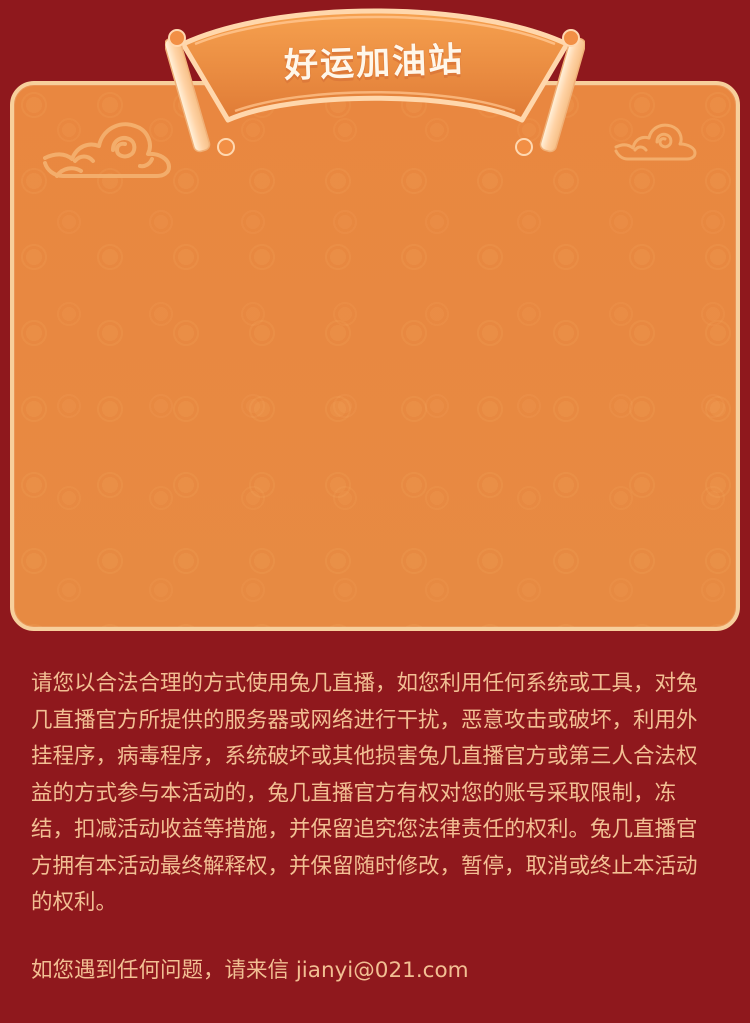 This screenshot has height=1023, width=750. I want to click on title-banner: 好运加油站, so click(375, 82).